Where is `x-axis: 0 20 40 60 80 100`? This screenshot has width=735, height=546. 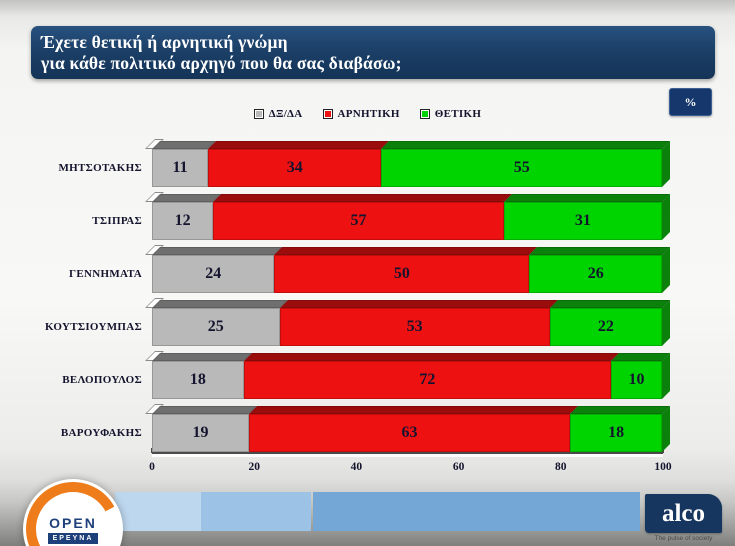
x-axis: 0 20 40 60 80 100 is located at coordinates (410, 463).